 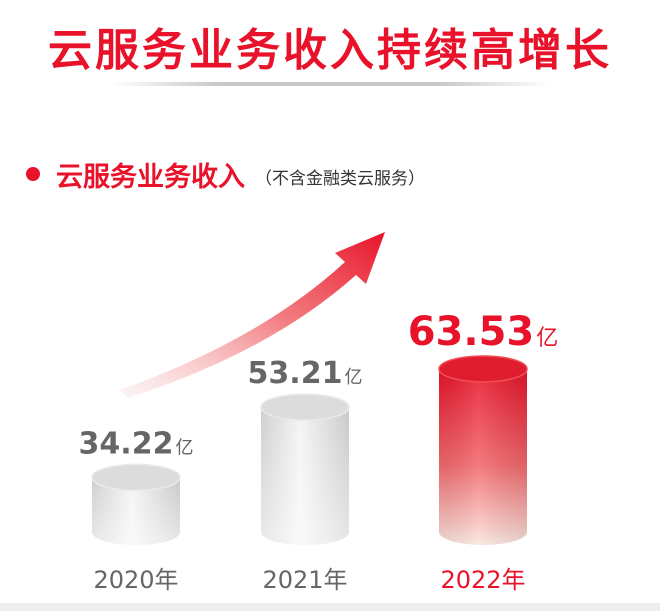 What do you see at coordinates (330, 50) in the screenshot?
I see `page-title: 云服务业务收入持续高增长` at bounding box center [330, 50].